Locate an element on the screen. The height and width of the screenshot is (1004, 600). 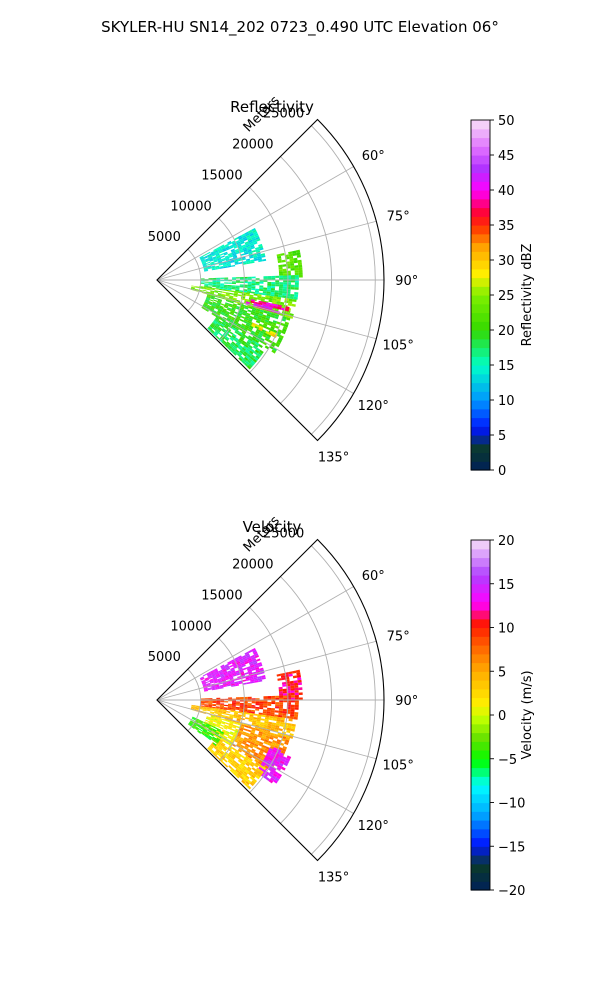
polar-frame is located at coordinates (270, 700).